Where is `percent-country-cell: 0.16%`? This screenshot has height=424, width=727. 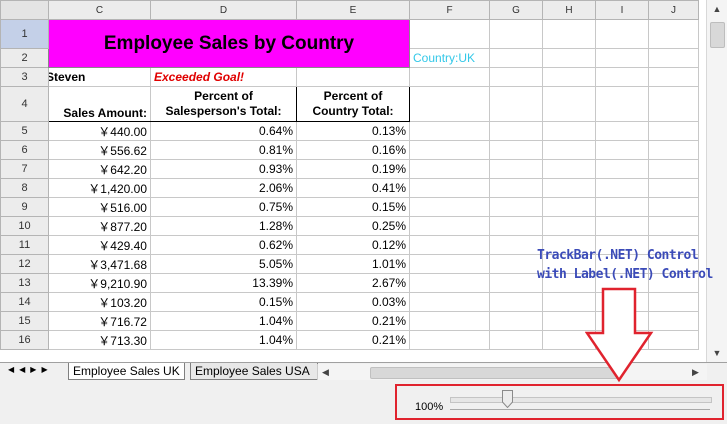
percent-country-cell: 0.16% is located at coordinates (353, 150).